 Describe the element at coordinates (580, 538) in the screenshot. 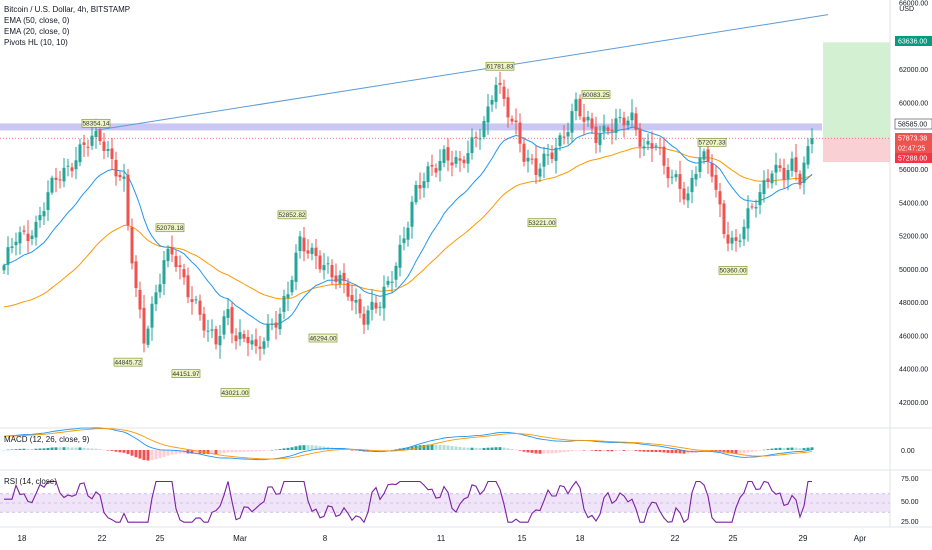

I see `time-tick-label: 18` at that location.